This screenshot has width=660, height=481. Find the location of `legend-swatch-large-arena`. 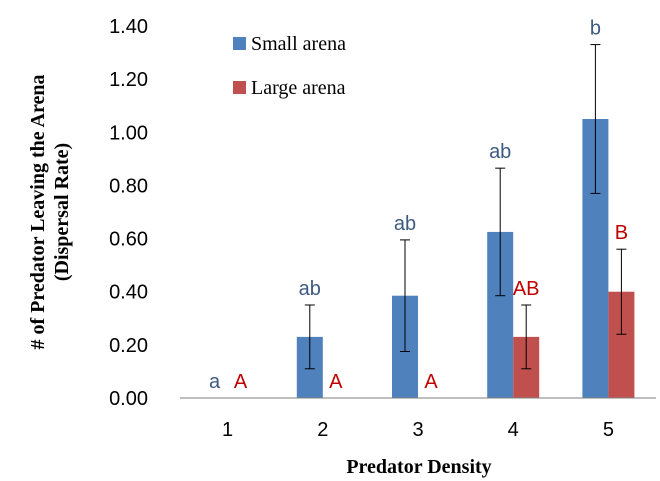

legend-swatch-large-arena is located at coordinates (239, 87).